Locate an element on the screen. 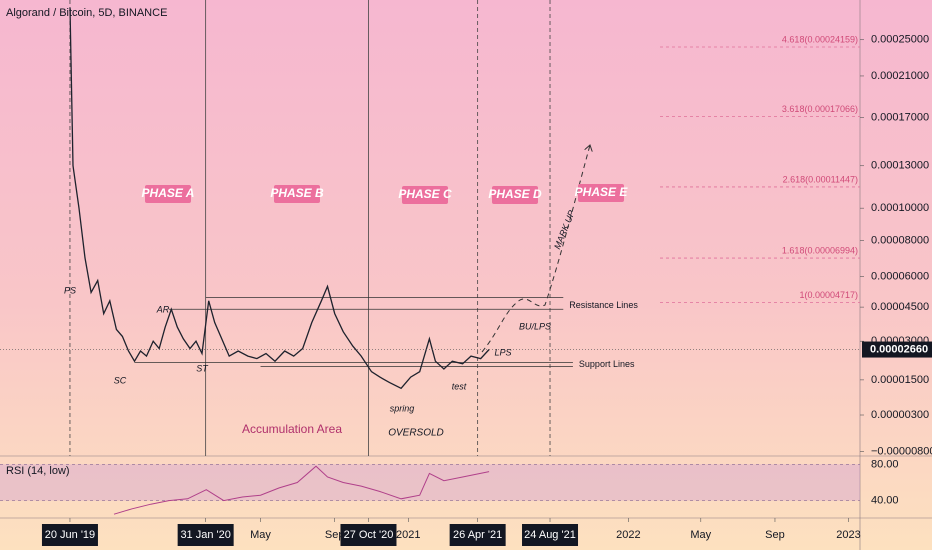 The height and width of the screenshot is (550, 932). phase-label: PHASE C is located at coordinates (425, 194).